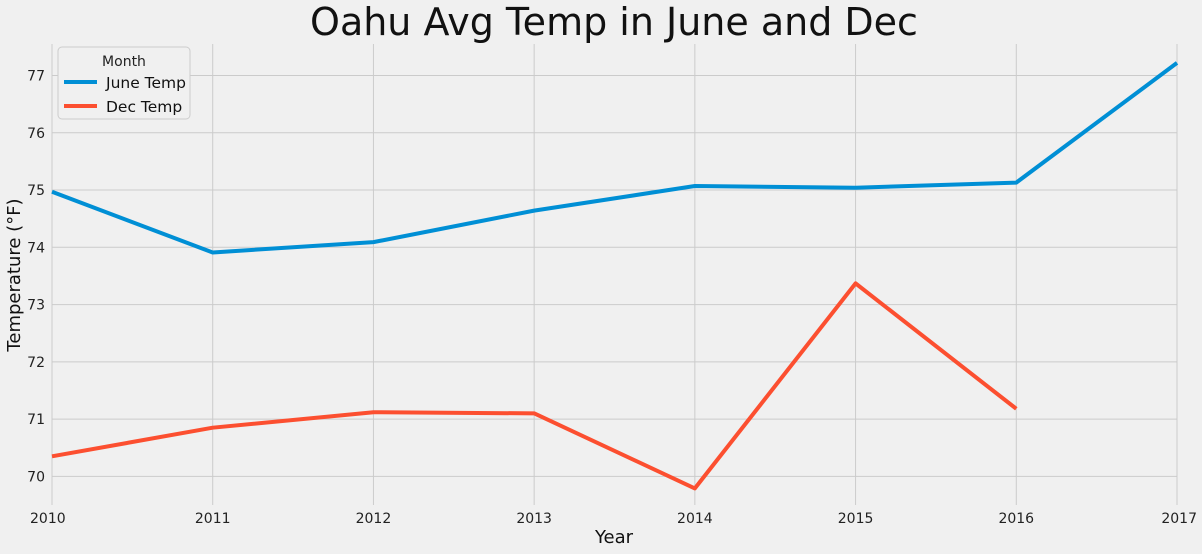  What do you see at coordinates (36, 248) in the screenshot?
I see `y-tick-label: 74` at bounding box center [36, 248].